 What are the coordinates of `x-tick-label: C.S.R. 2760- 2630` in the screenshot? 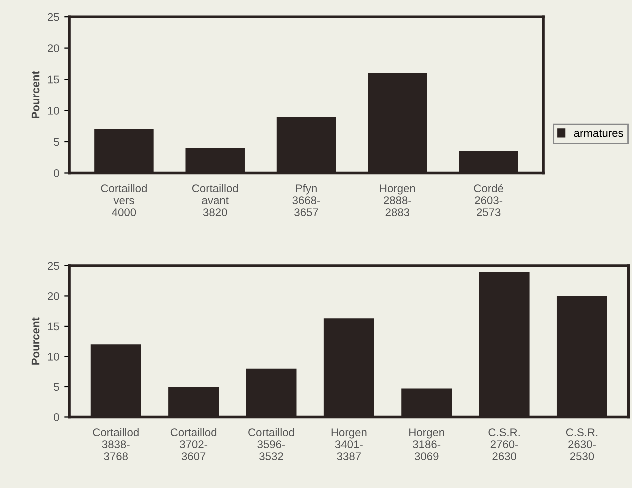 It's located at (504, 444).